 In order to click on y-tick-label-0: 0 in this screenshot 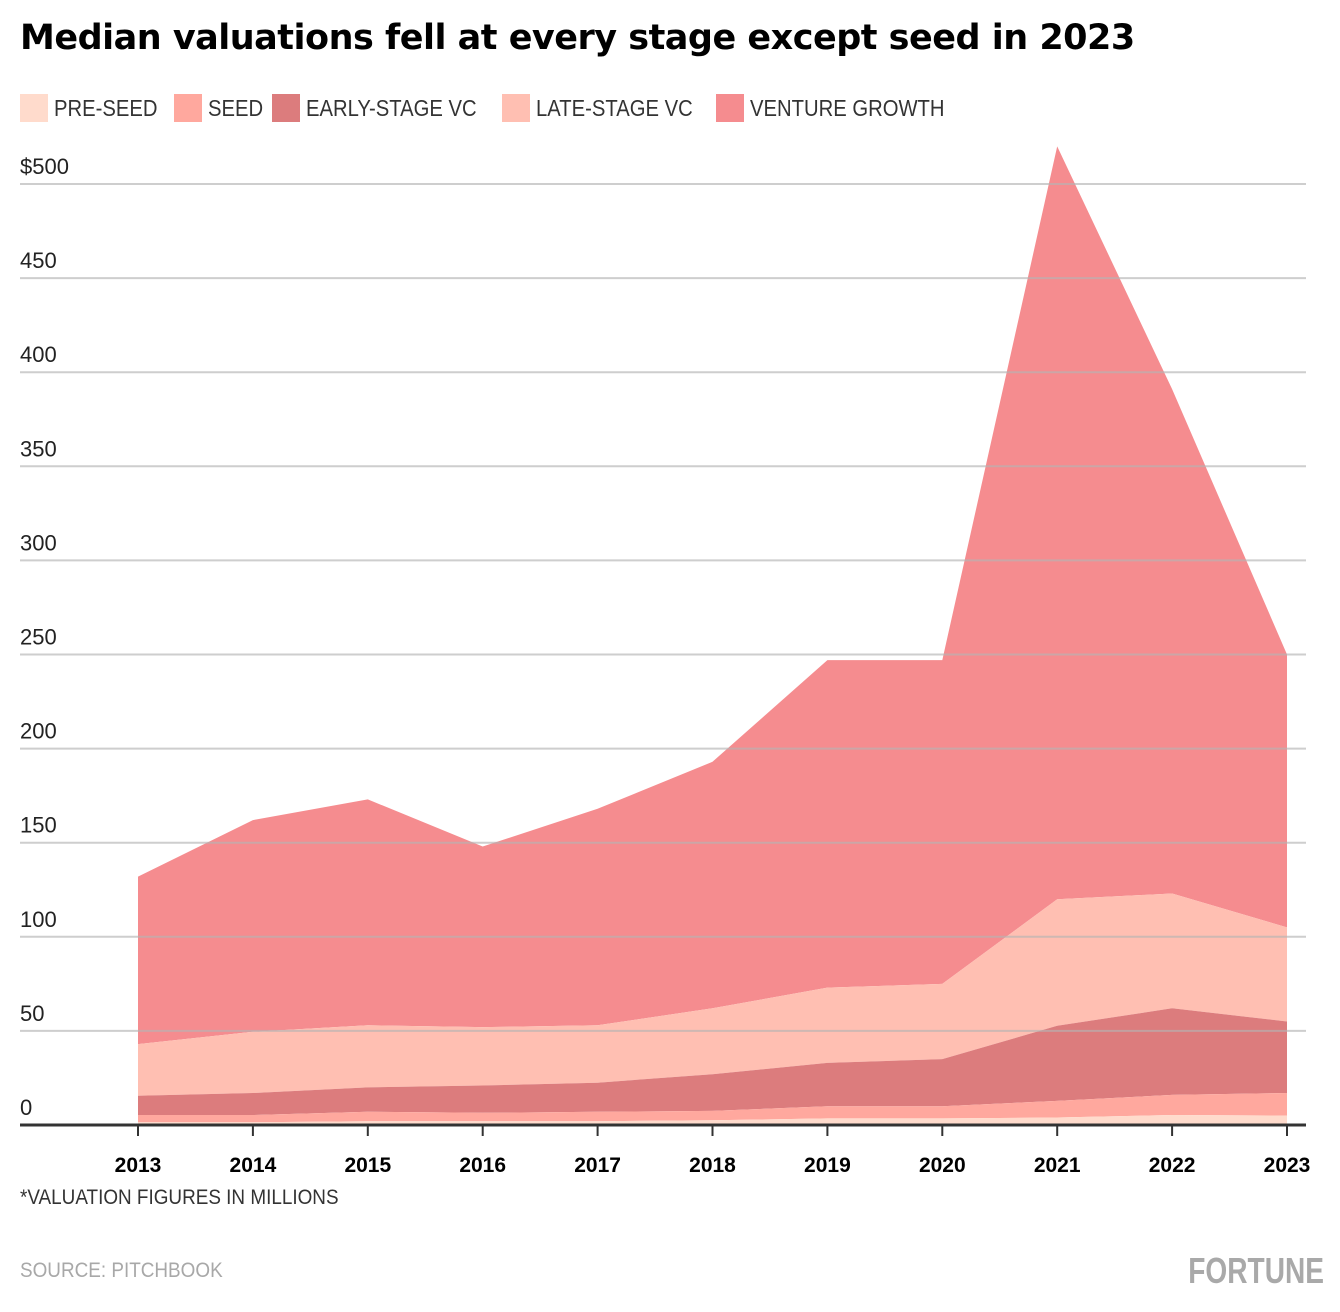, I will do `click(26, 1107)`.